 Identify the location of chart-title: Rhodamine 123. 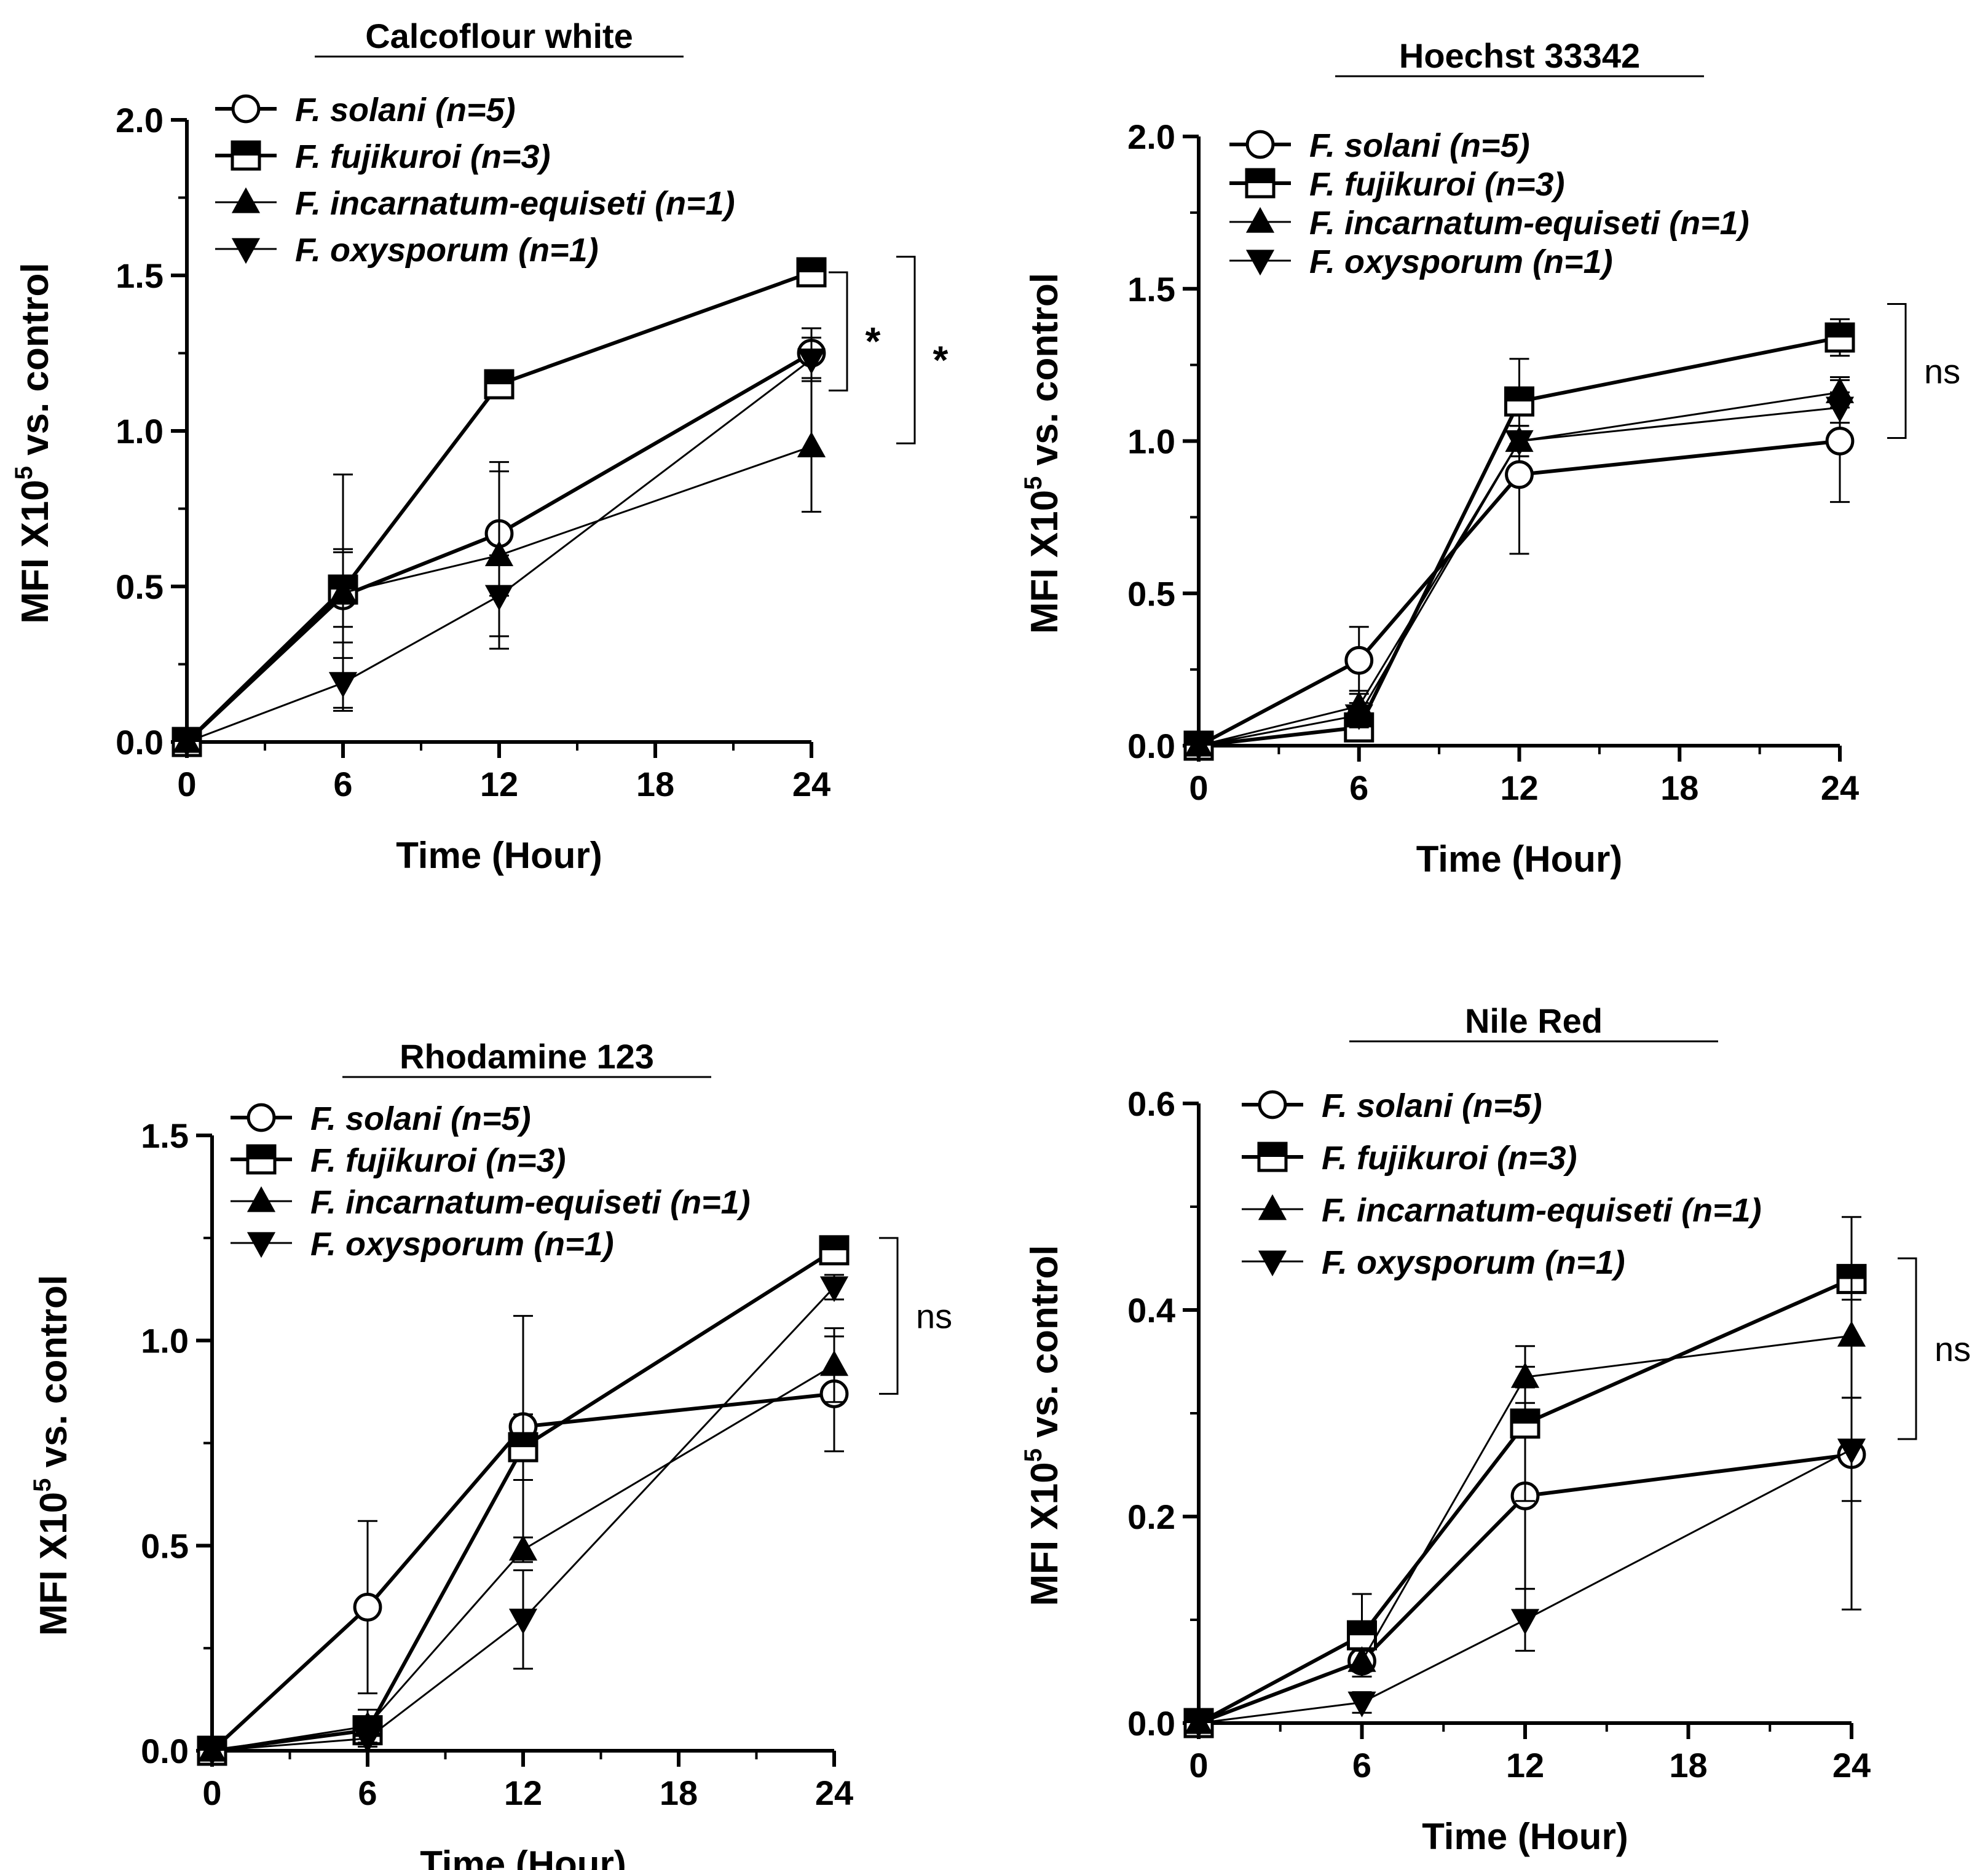
(527, 1056).